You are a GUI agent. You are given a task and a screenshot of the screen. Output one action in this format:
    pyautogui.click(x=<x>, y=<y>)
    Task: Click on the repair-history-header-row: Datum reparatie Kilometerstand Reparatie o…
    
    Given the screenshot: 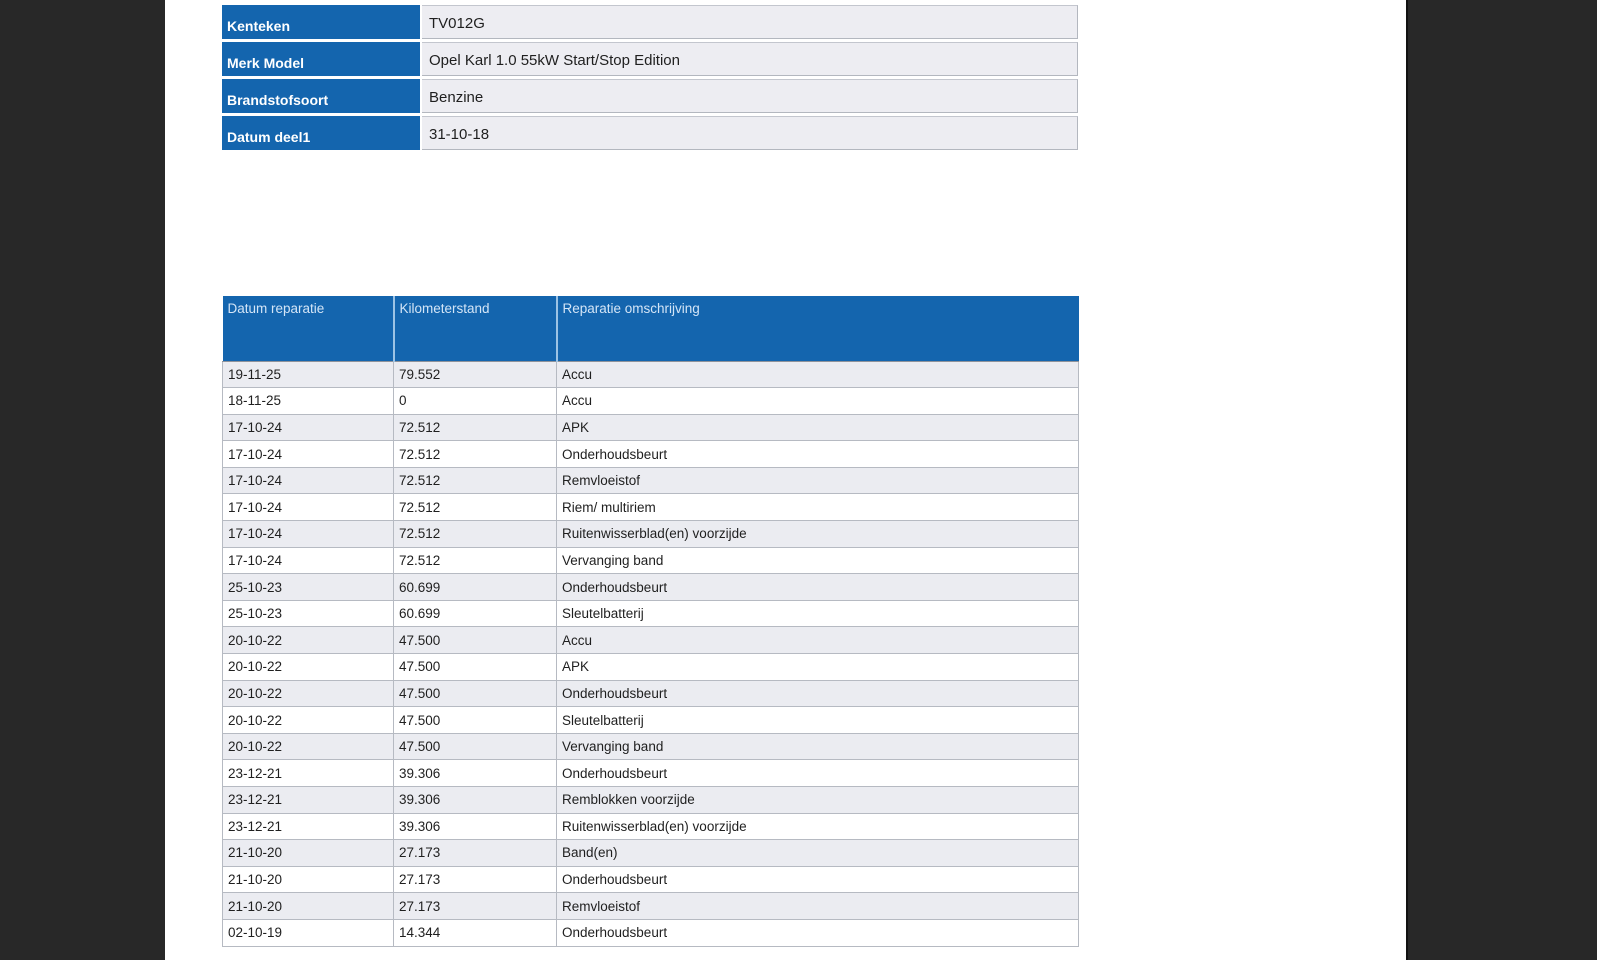 What is the action you would take?
    pyautogui.click(x=650, y=329)
    